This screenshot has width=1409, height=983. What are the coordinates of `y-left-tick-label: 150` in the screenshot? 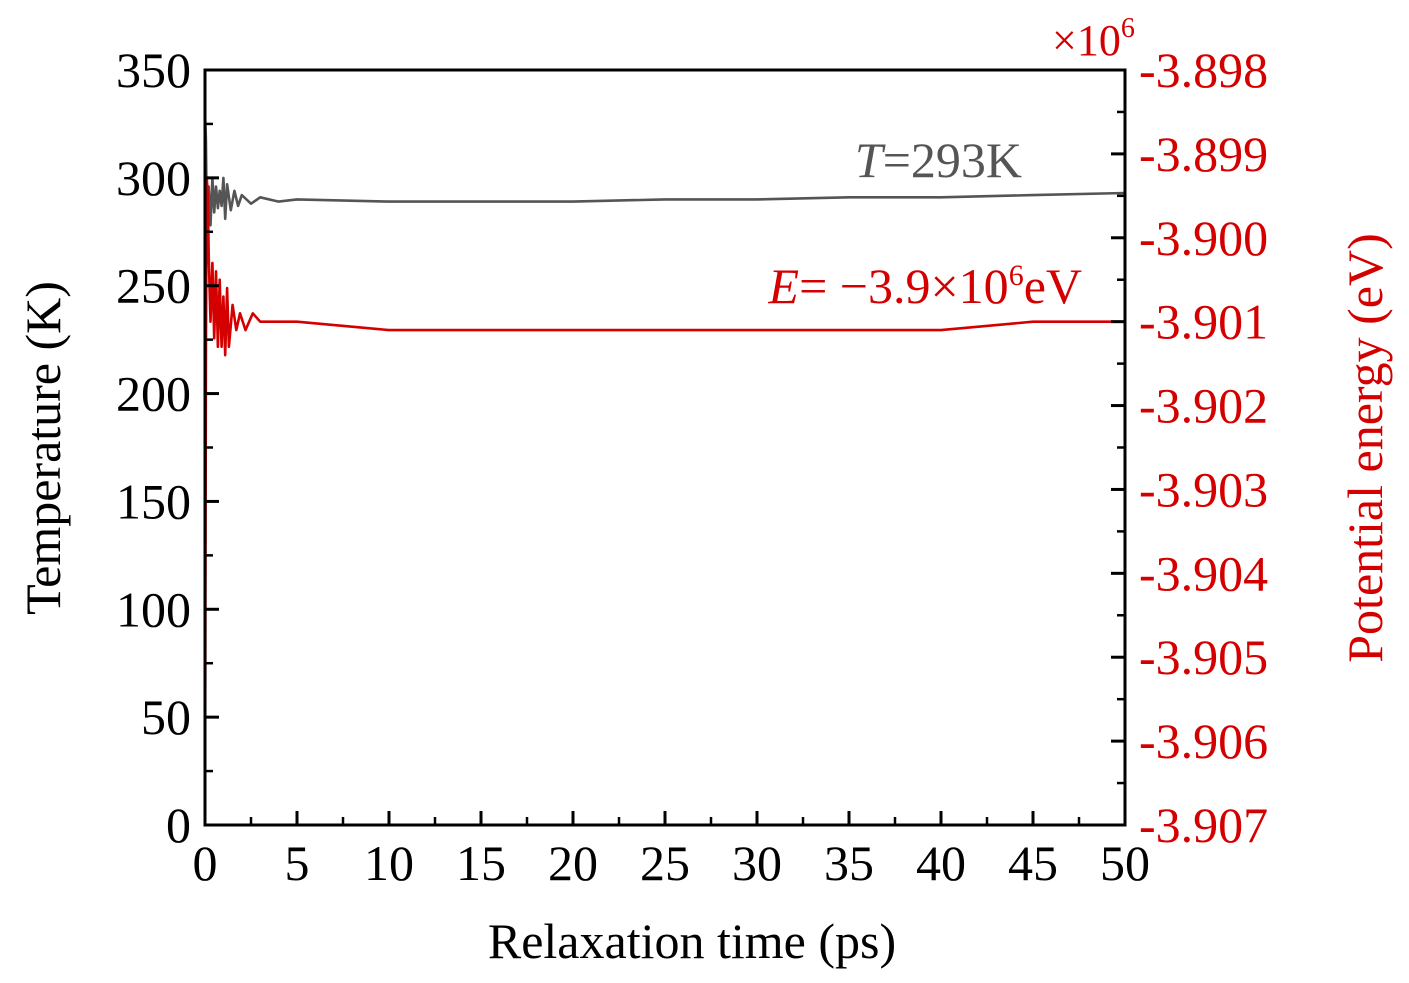 It's located at (153, 501).